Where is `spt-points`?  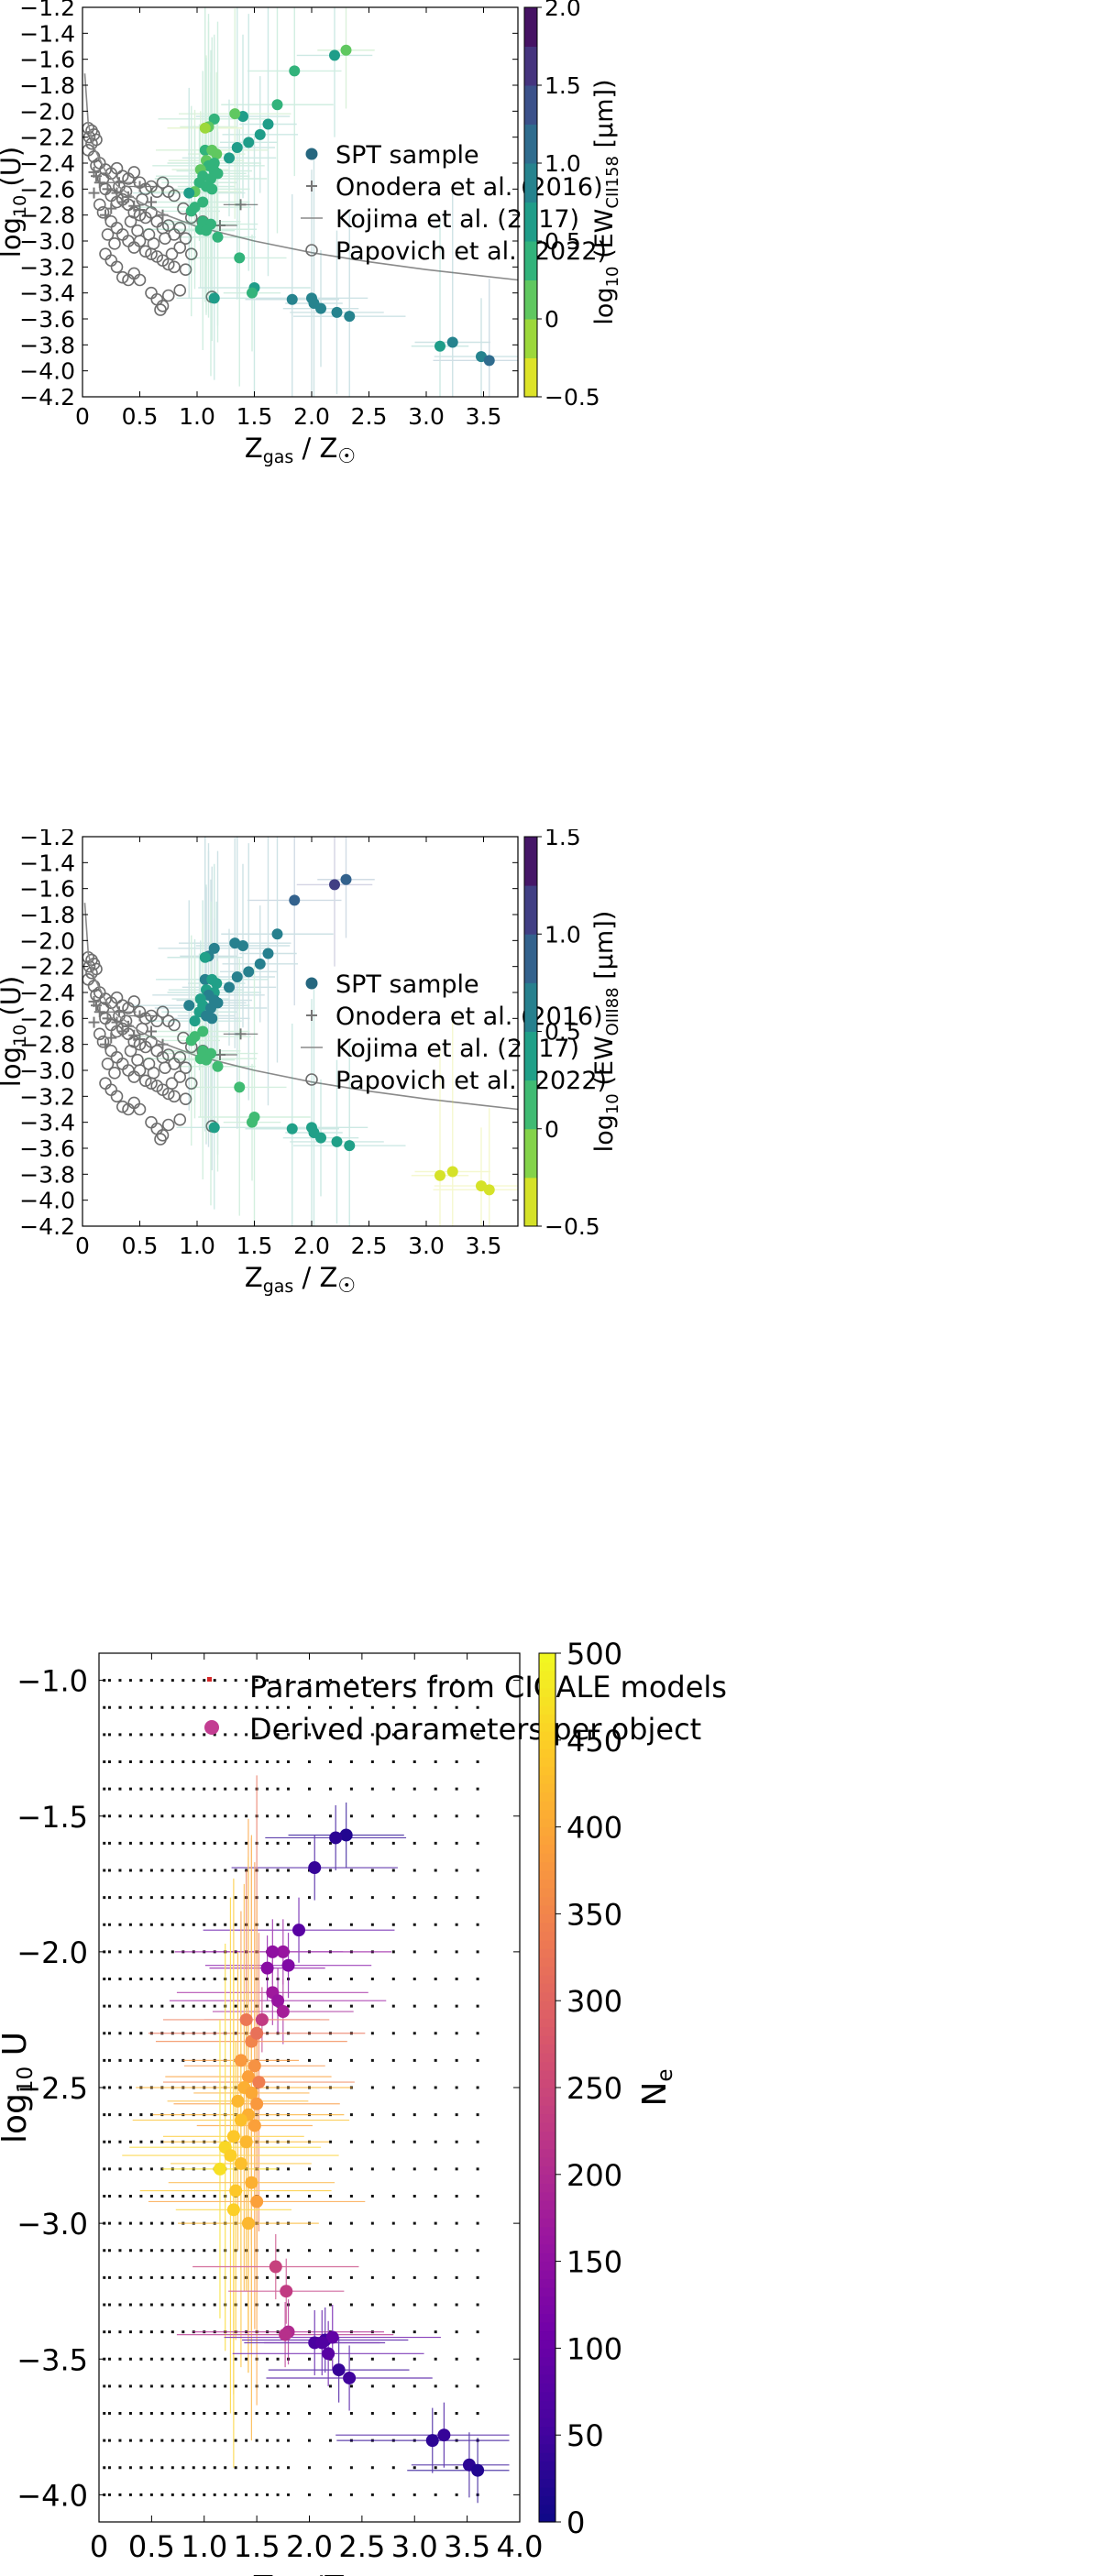 spt-points is located at coordinates (339, 205).